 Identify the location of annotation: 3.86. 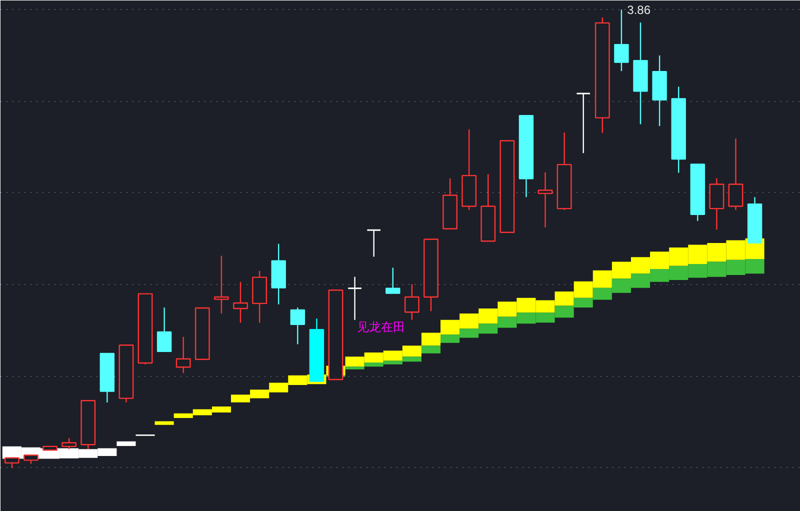
(639, 10).